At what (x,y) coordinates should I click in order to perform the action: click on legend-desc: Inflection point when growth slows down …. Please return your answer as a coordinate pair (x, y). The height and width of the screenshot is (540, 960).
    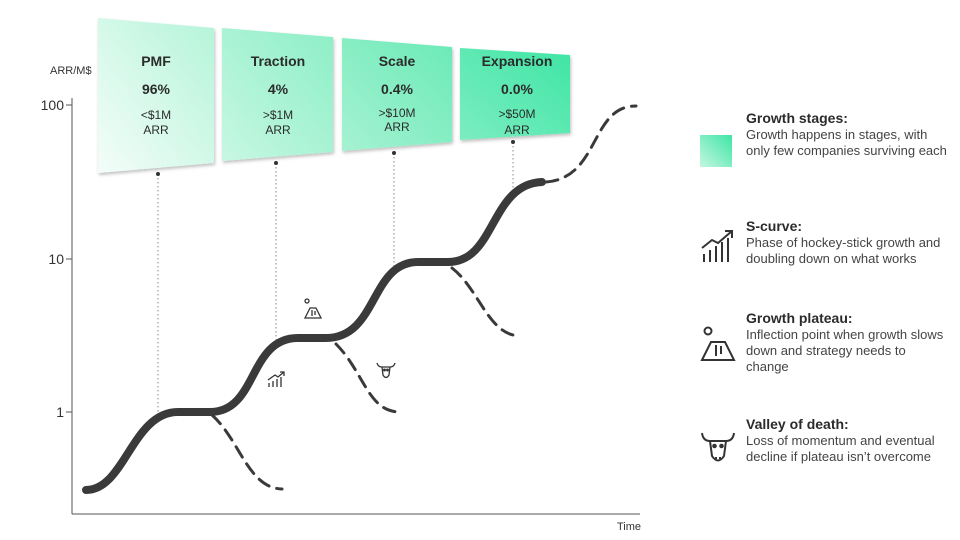
    Looking at the image, I should click on (845, 350).